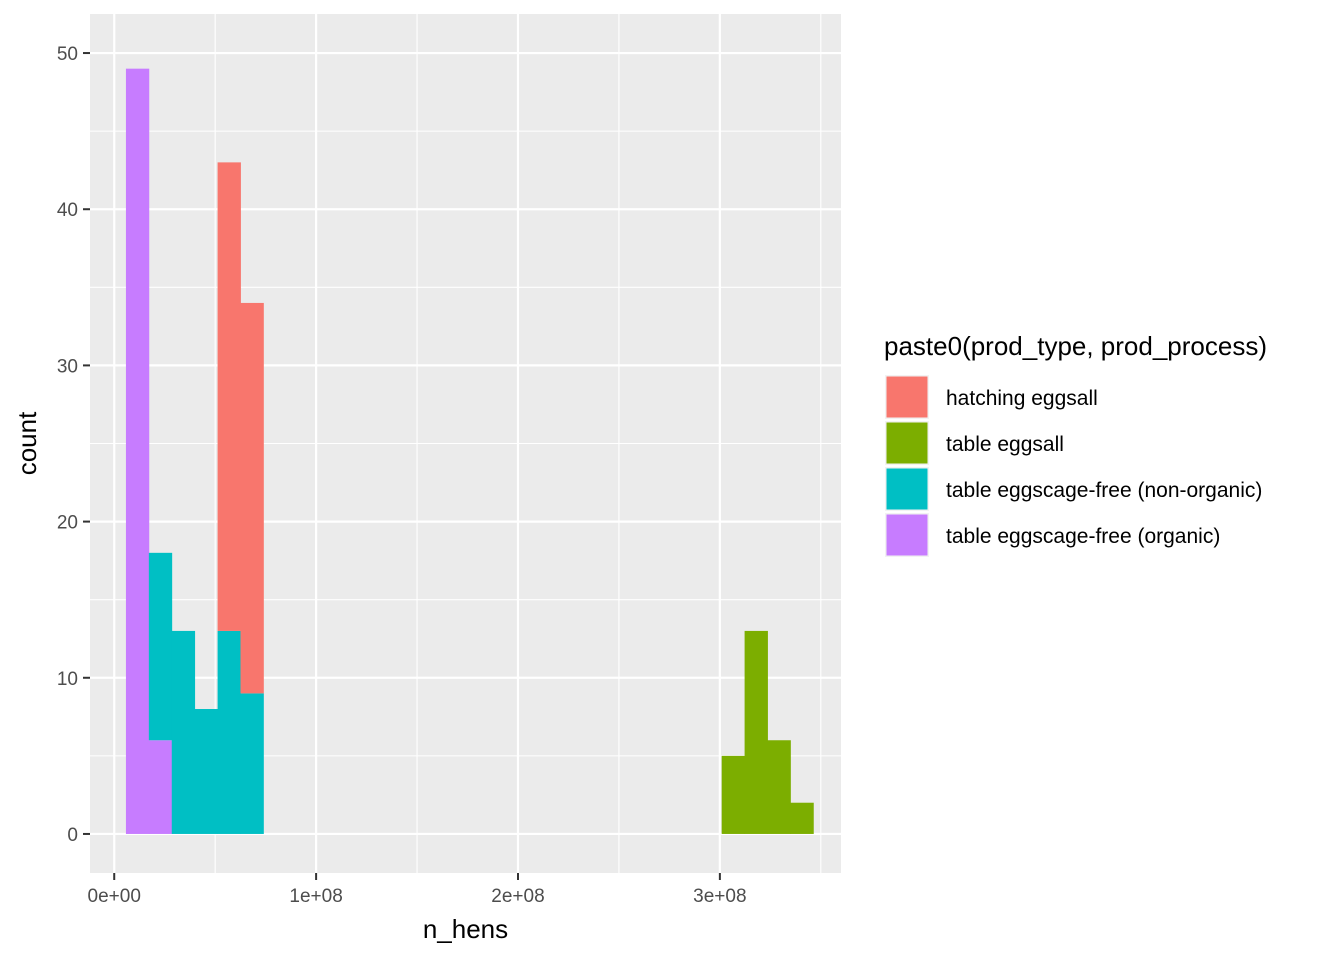 This screenshot has height=960, width=1344. I want to click on y-tick-label: 20, so click(67, 523).